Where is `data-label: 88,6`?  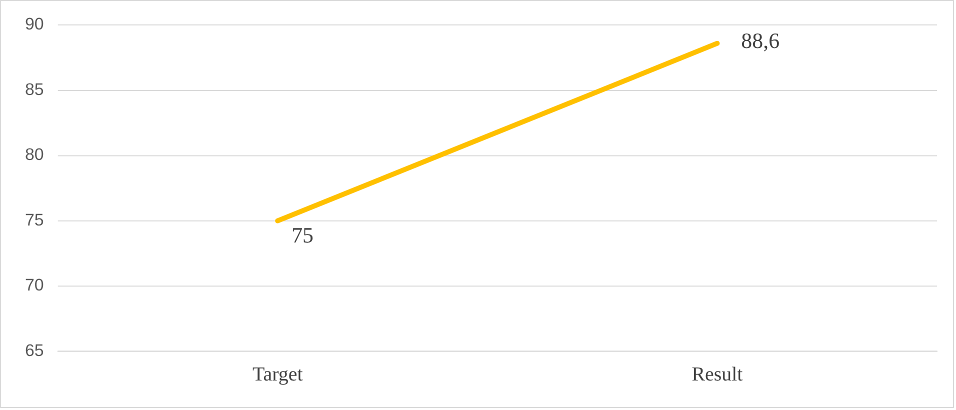 data-label: 88,6 is located at coordinates (760, 41).